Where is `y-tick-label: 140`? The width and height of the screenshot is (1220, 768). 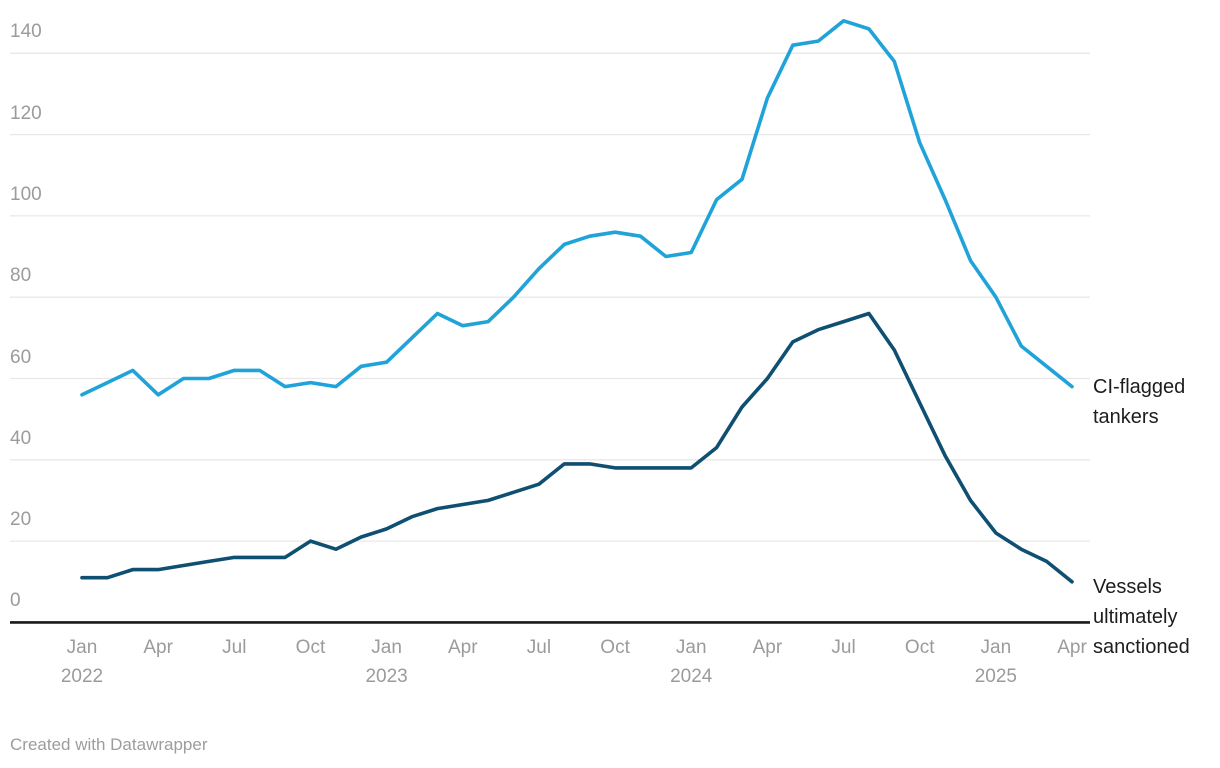 y-tick-label: 140 is located at coordinates (26, 32).